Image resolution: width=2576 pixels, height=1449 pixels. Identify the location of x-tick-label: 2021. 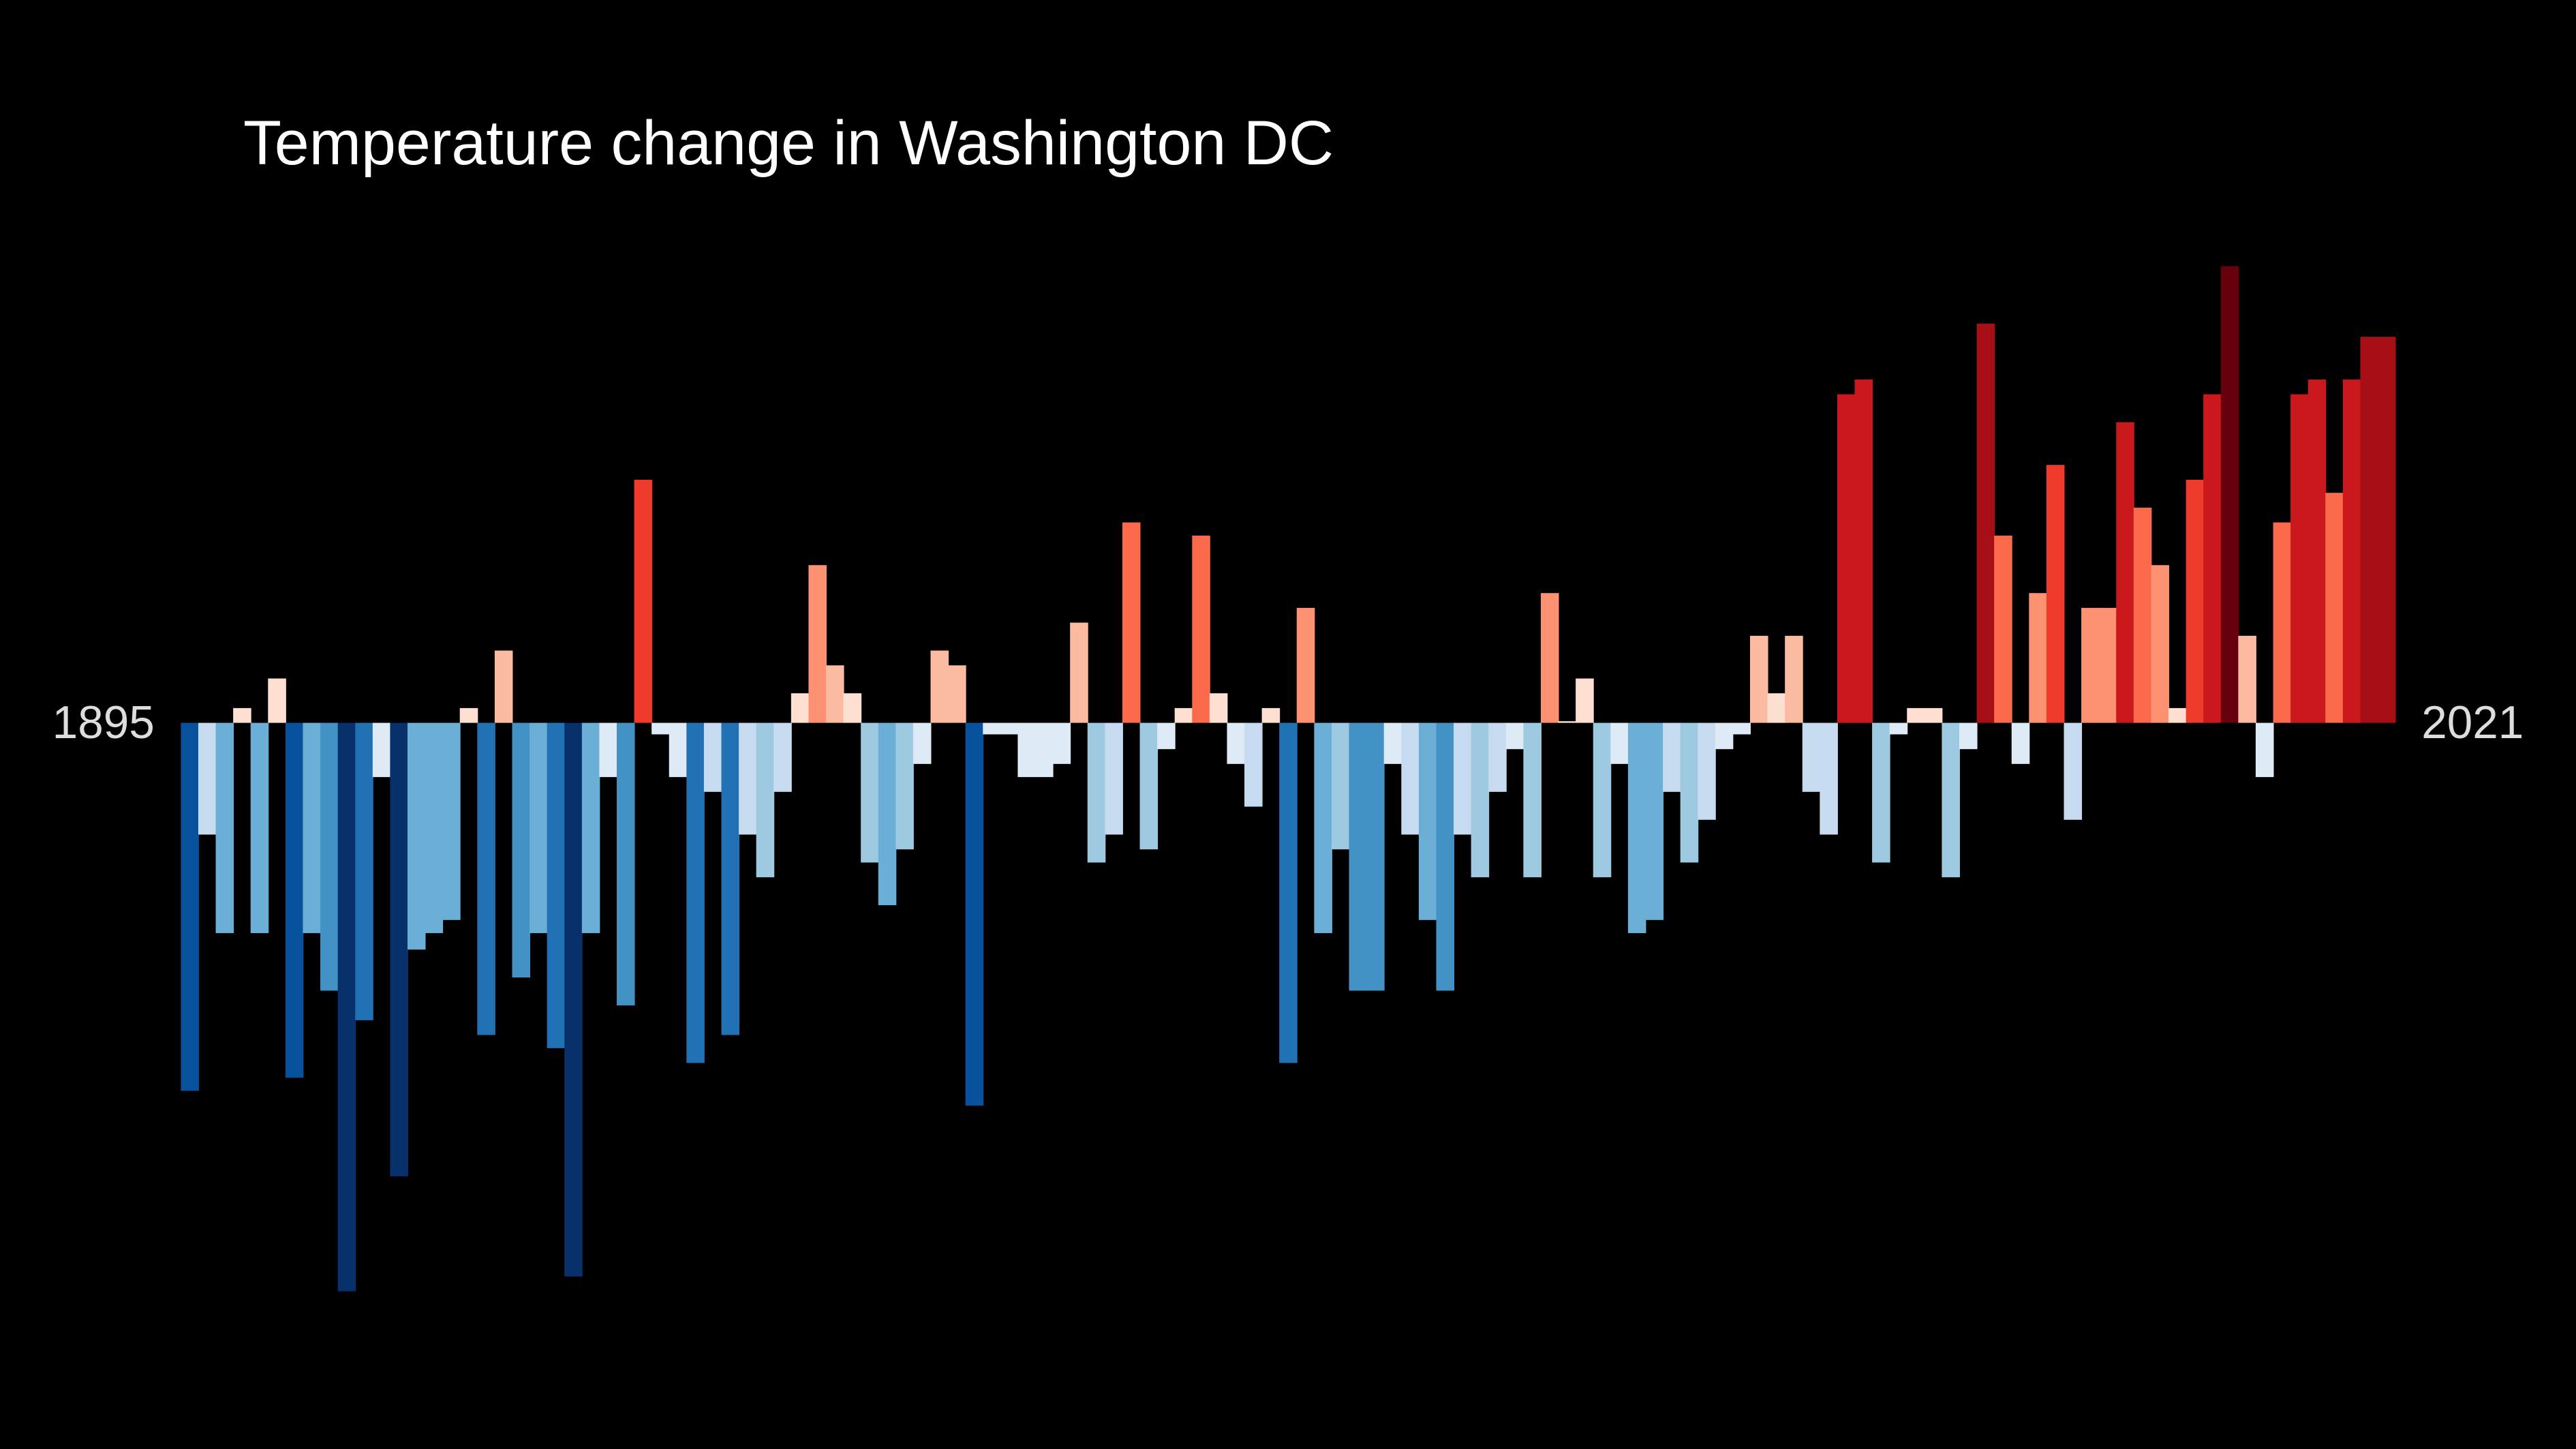
(2472, 722).